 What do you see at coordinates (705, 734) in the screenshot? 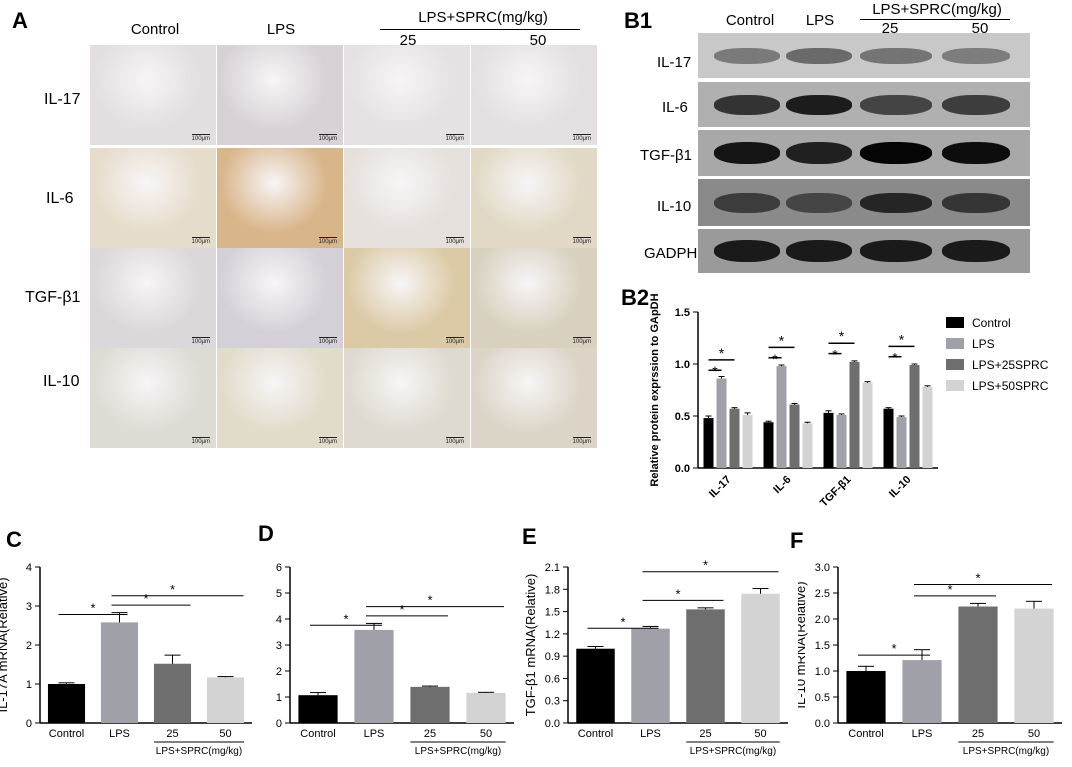
I see `chart-e-x-tick-label: 25` at bounding box center [705, 734].